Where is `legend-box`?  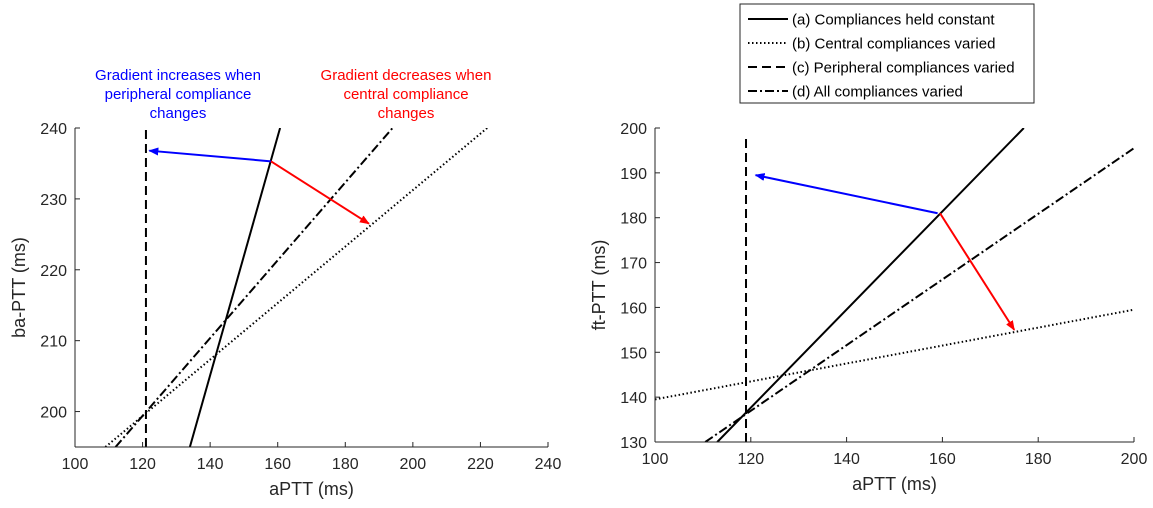 legend-box is located at coordinates (887, 53).